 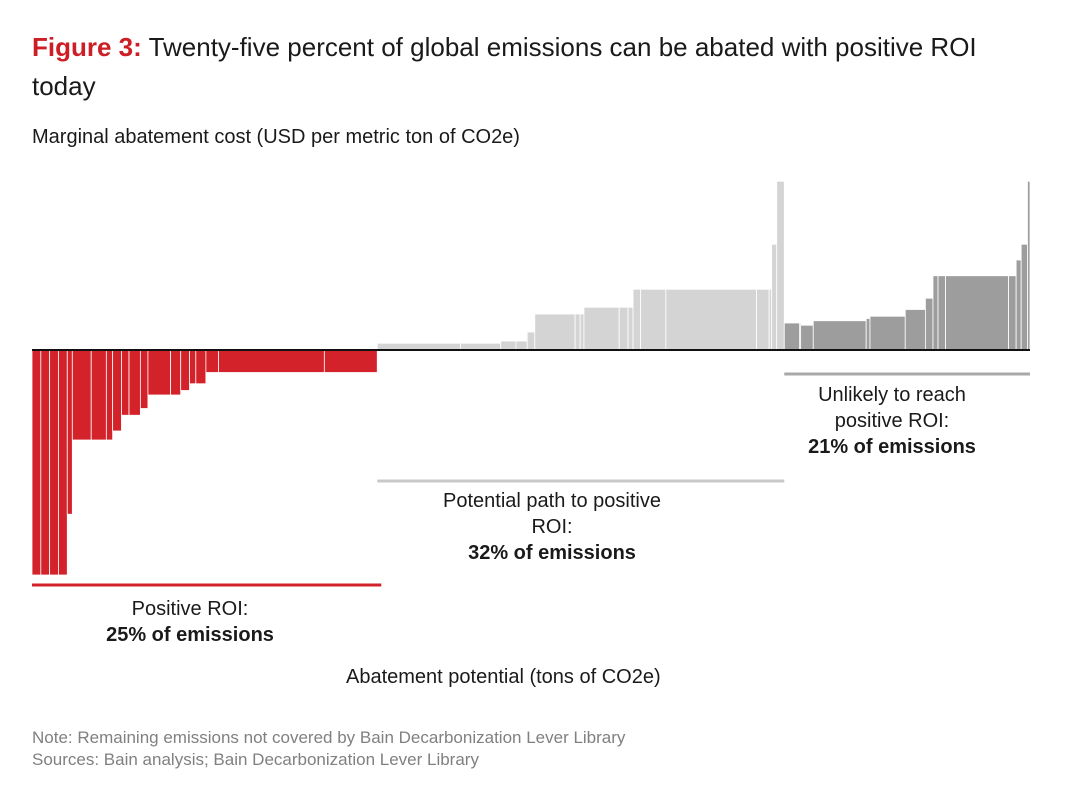 I want to click on unlikely-share: 21% of emissions, so click(x=892, y=447).